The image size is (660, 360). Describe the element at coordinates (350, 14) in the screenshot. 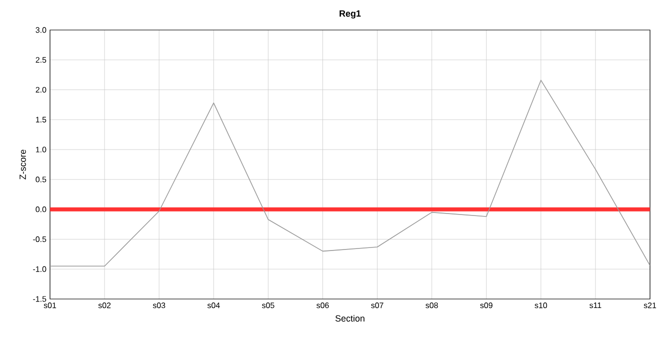

I see `chart-title: Reg1` at that location.